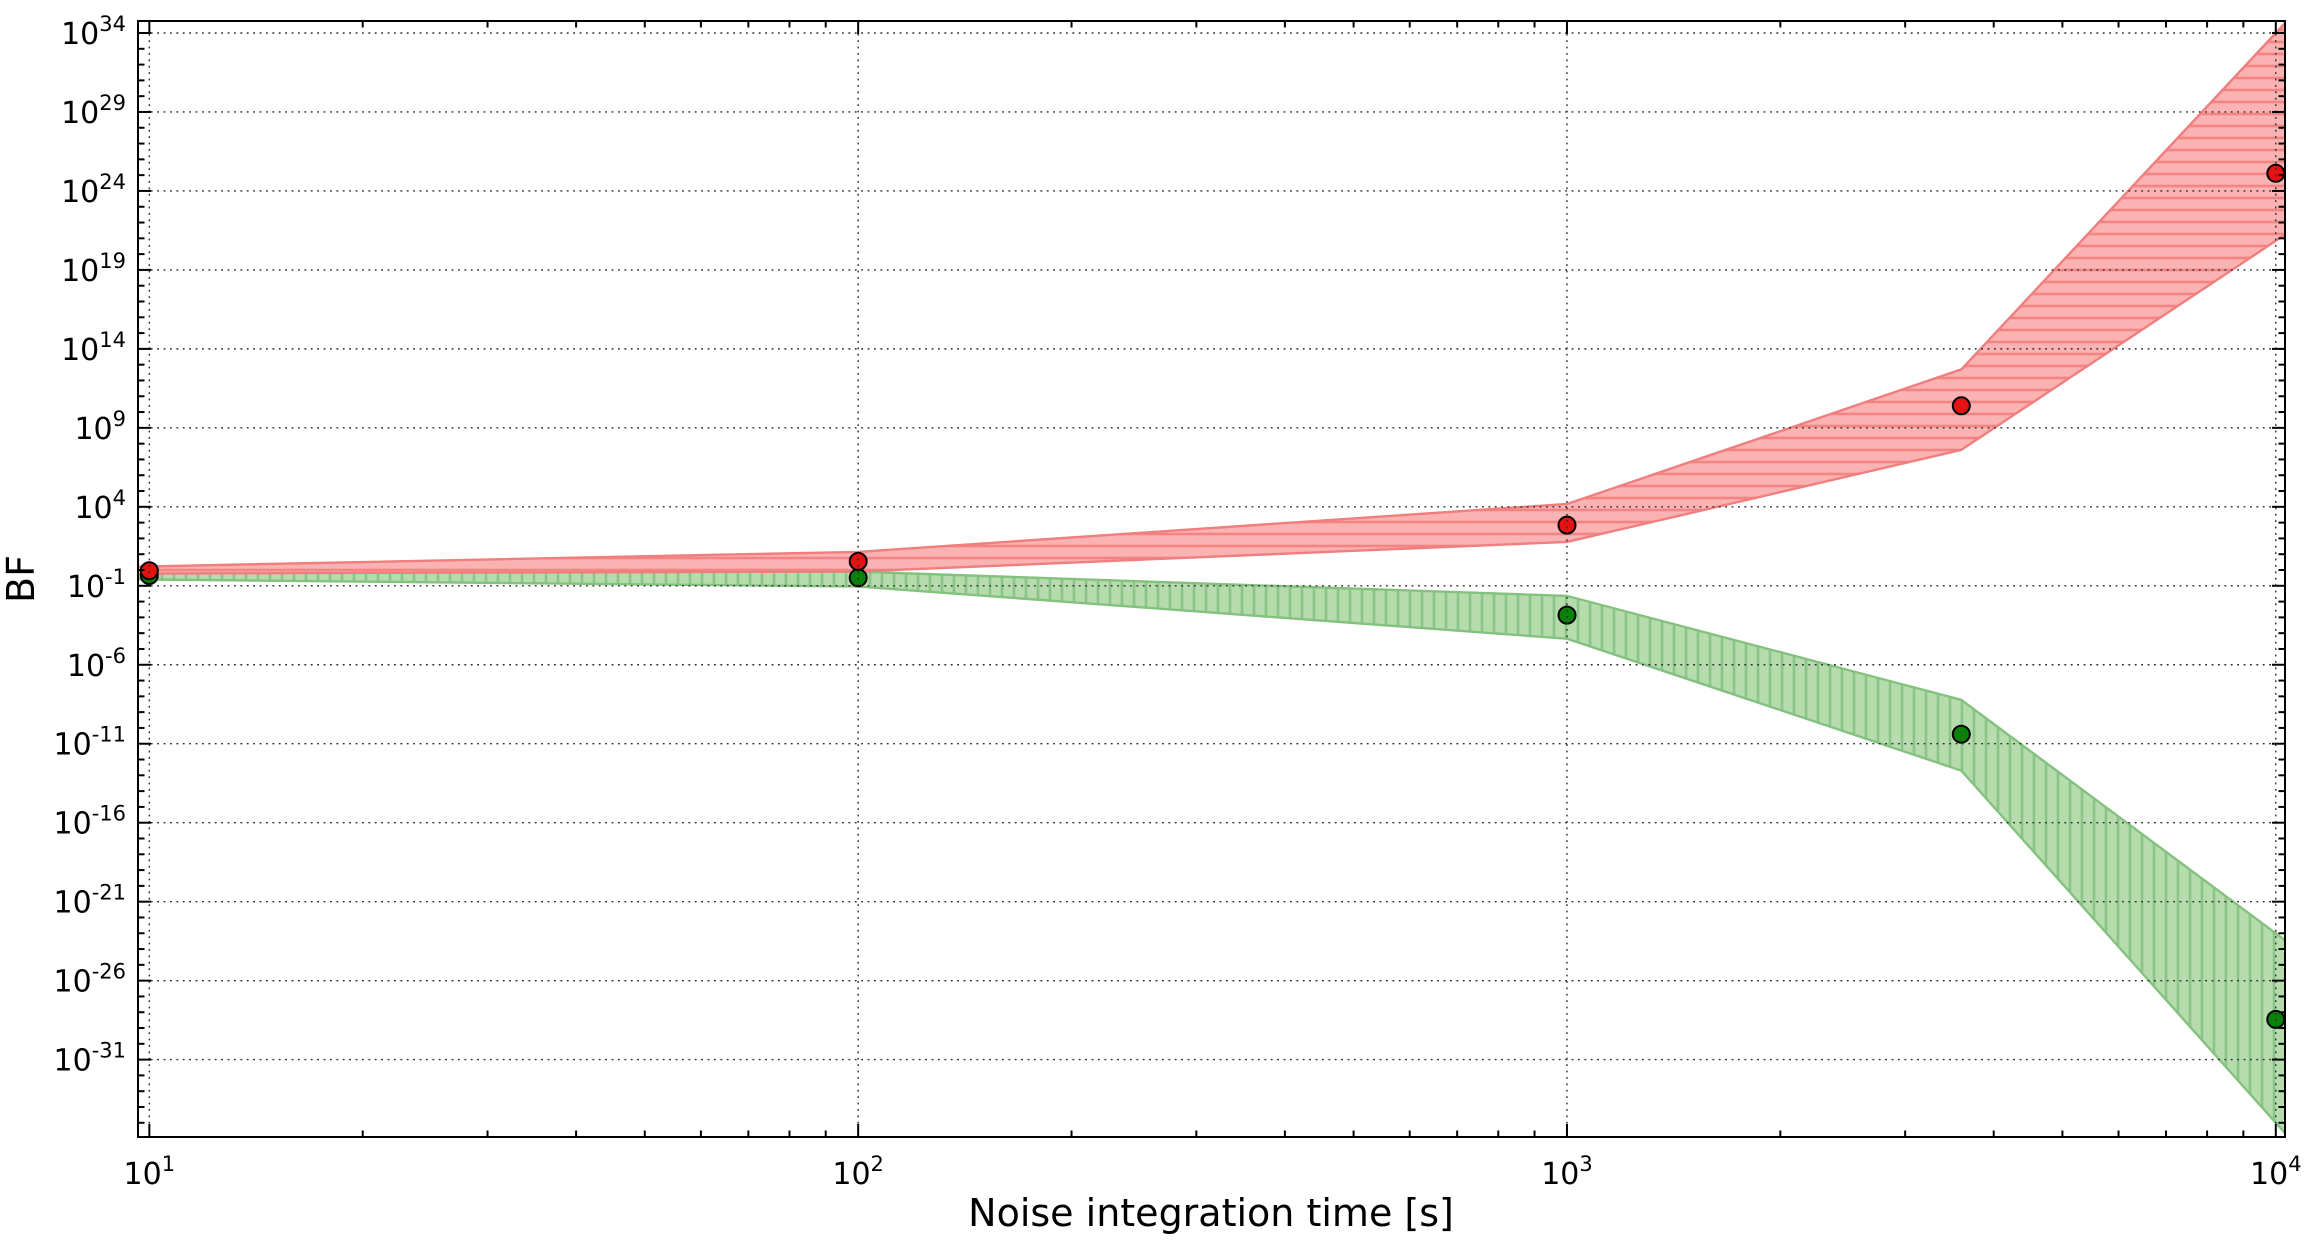  I want to click on x-tick-label: 10¹, so click(150, 1172).